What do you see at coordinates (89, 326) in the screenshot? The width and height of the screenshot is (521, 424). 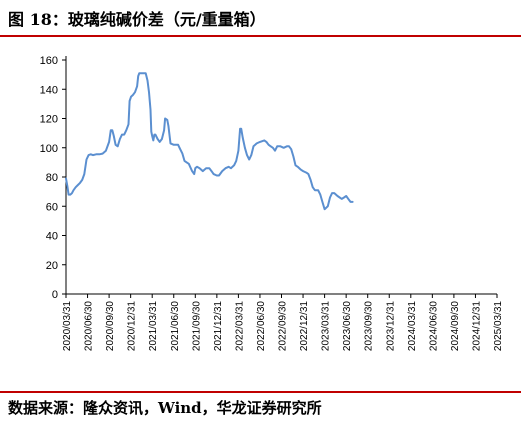 I see `x-tick-label: 2020/06/30` at bounding box center [89, 326].